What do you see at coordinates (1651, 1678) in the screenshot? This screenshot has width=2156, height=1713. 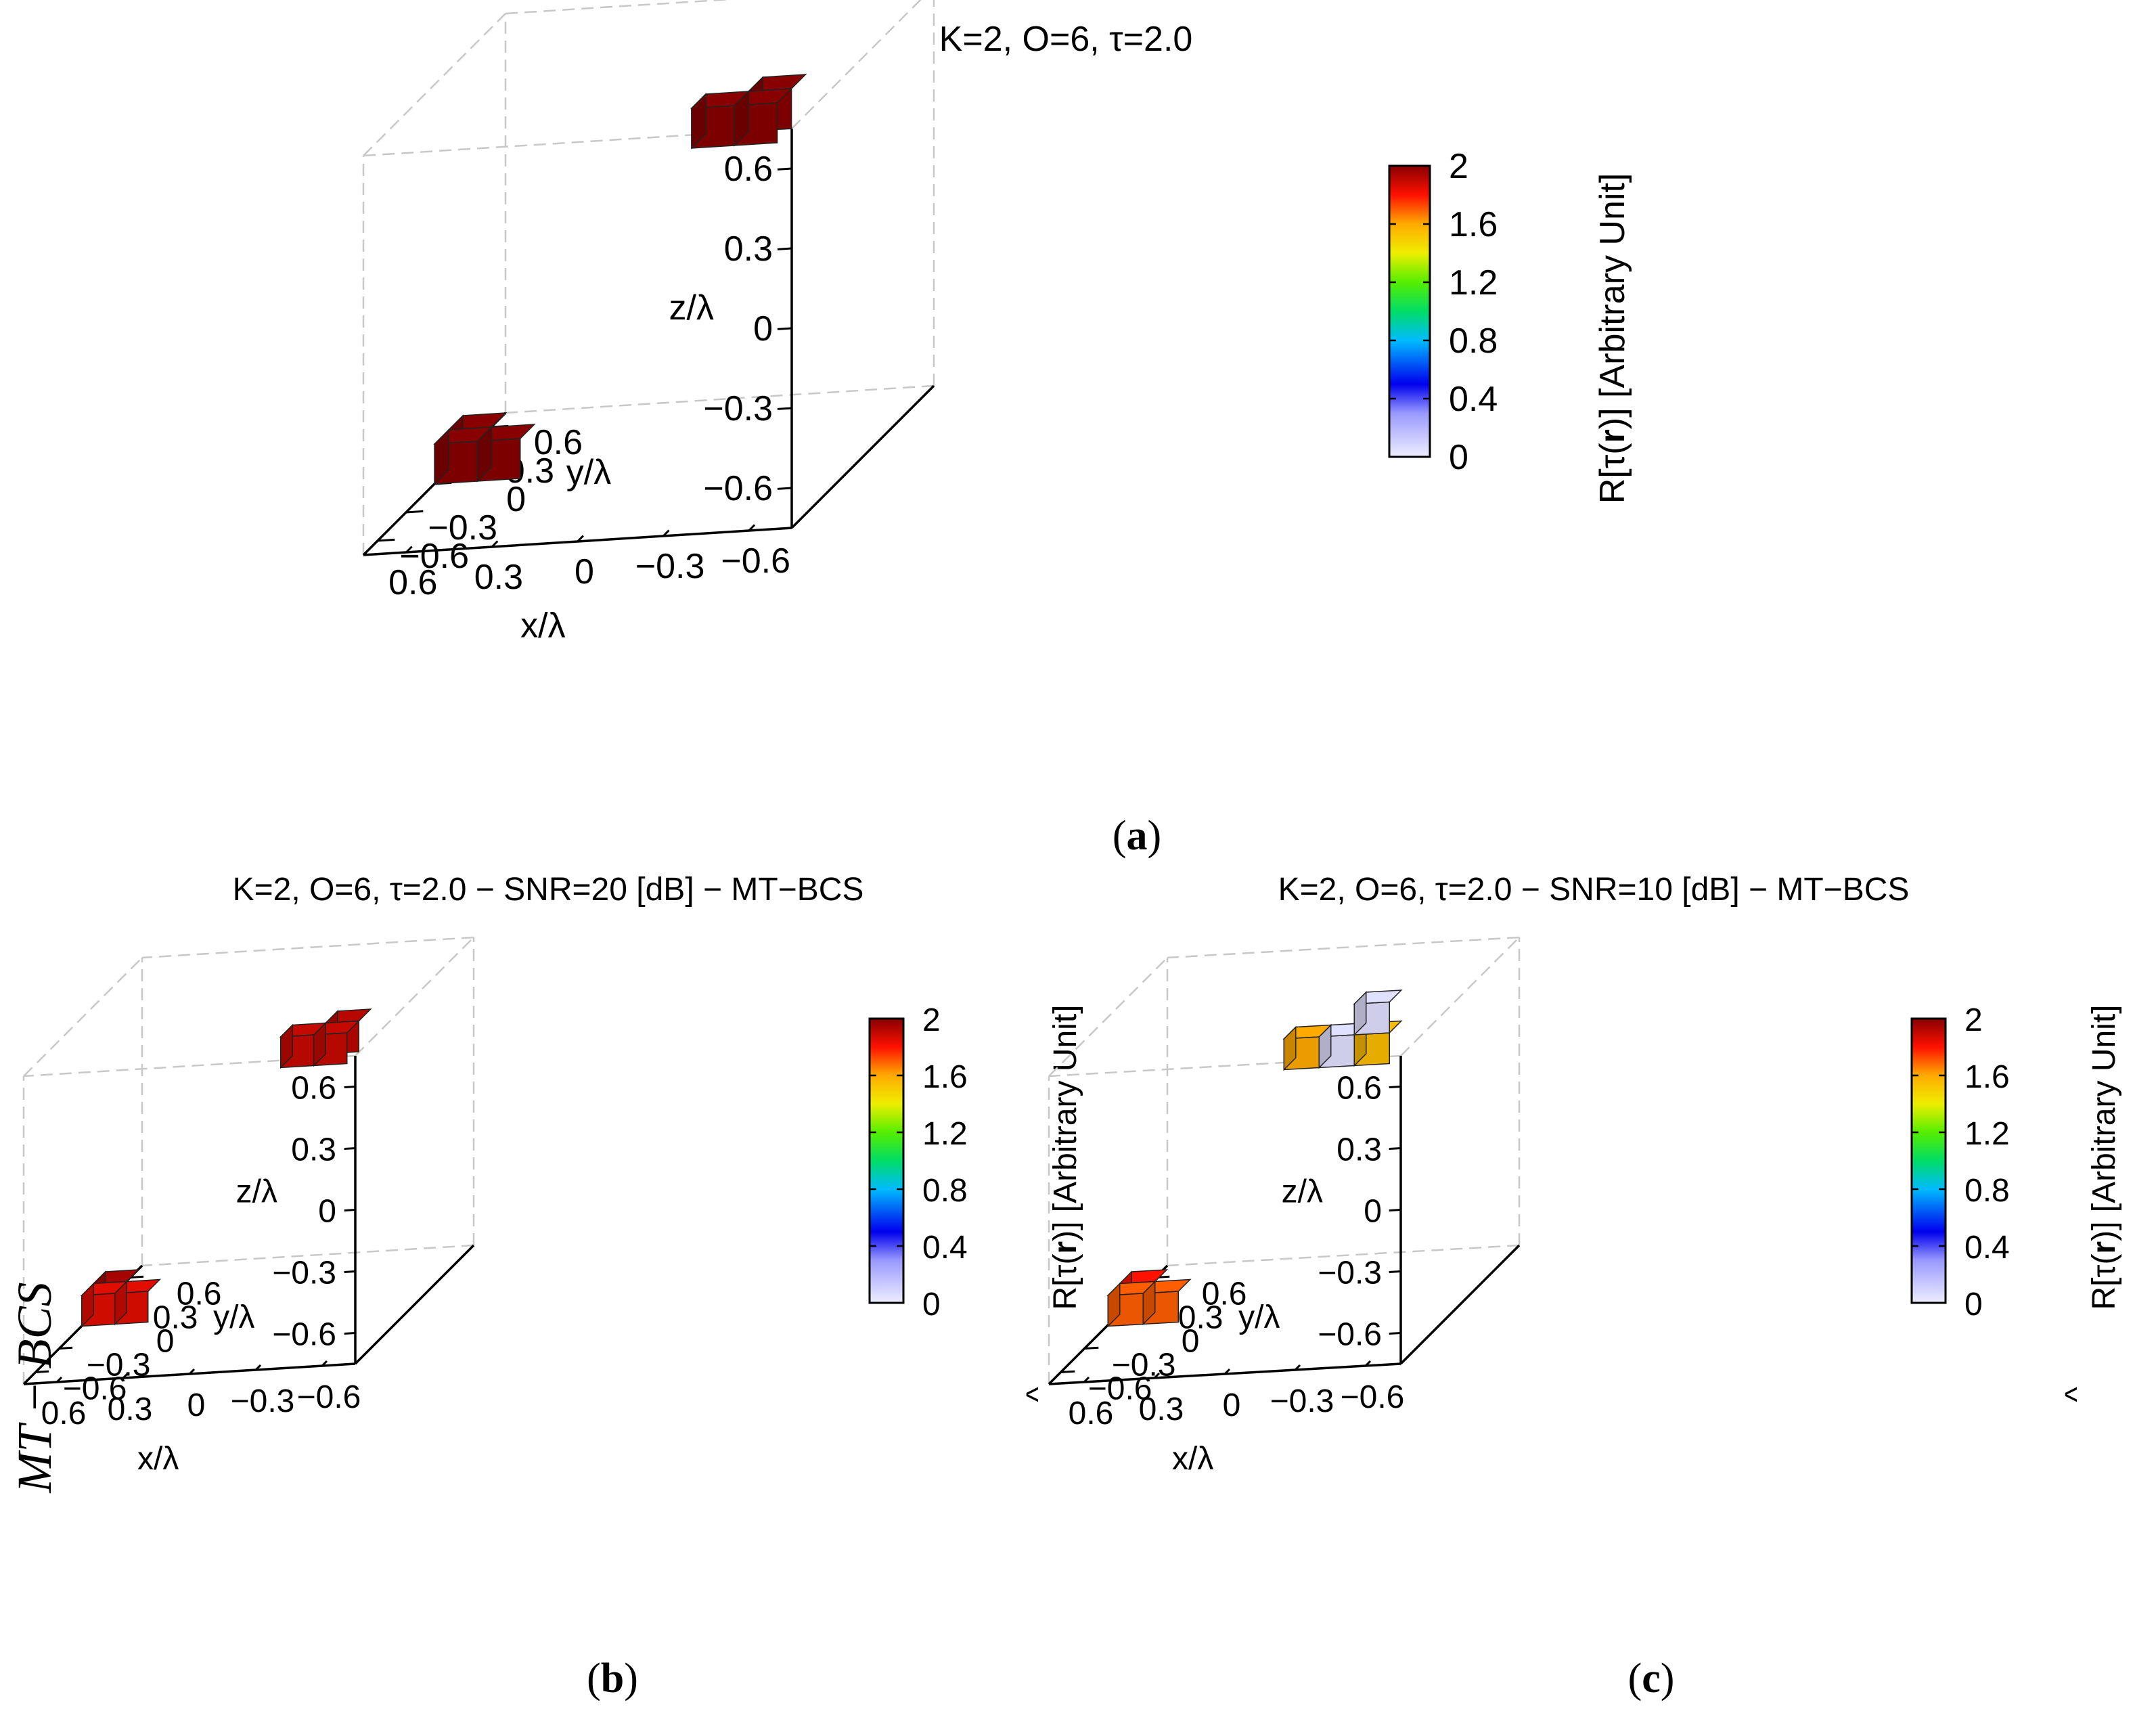 I see `panel-caption: (c)` at bounding box center [1651, 1678].